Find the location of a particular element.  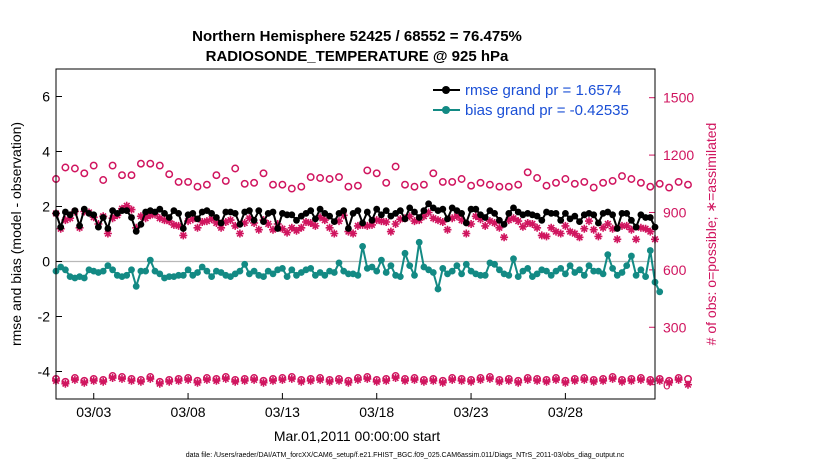

y2-tick-label: 1200 is located at coordinates (678, 155).